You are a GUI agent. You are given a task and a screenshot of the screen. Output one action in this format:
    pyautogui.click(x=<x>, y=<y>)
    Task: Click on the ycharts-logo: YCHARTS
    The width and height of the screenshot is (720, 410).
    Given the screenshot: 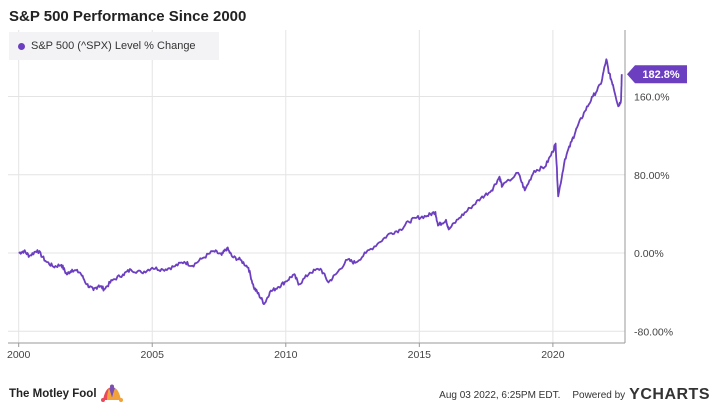 What is the action you would take?
    pyautogui.click(x=669, y=395)
    